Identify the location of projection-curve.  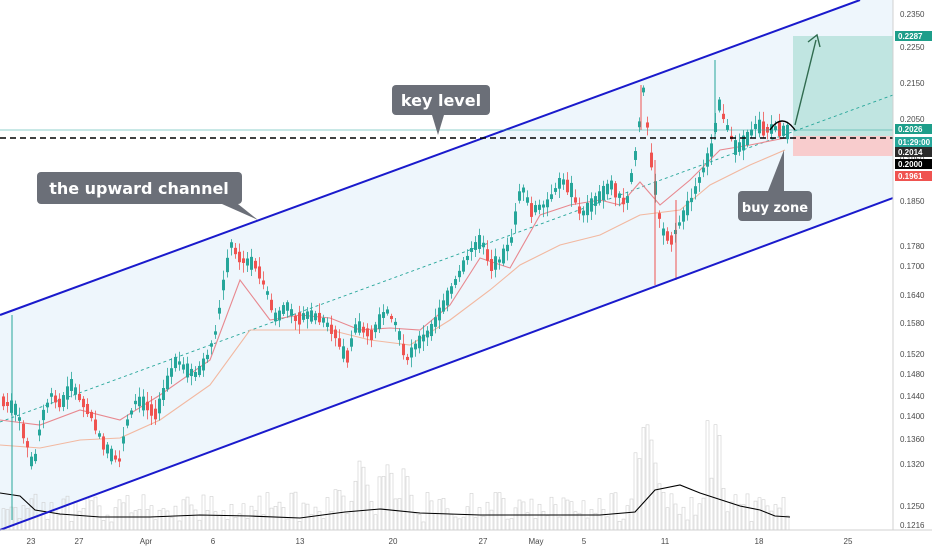
(782, 125).